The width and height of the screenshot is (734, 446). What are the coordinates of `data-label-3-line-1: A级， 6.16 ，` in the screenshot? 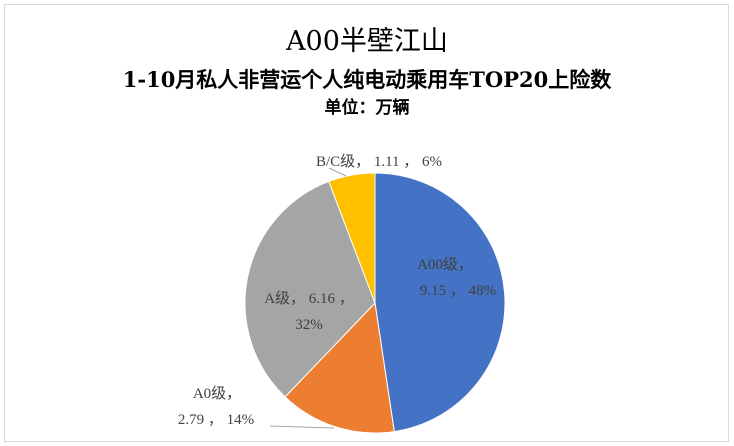 It's located at (309, 298).